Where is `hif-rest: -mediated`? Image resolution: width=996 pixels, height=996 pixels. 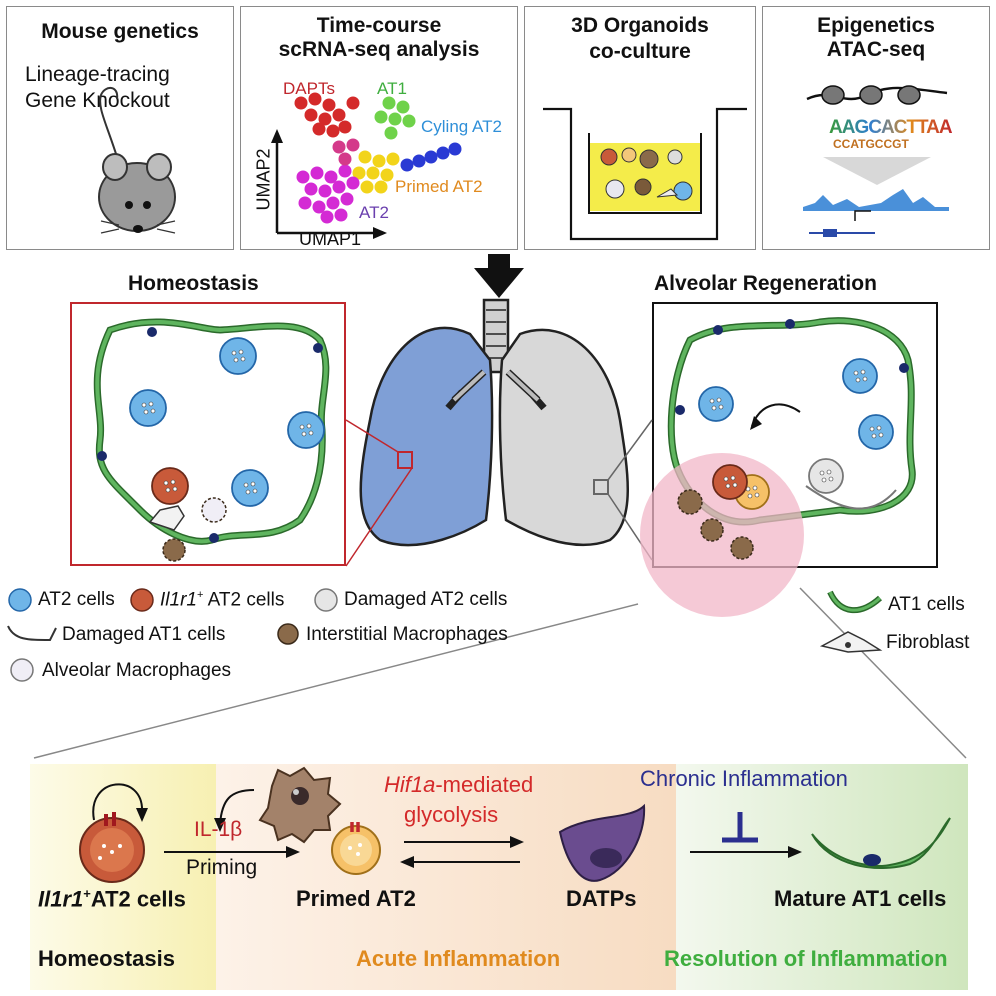 hif-rest: -mediated is located at coordinates (484, 784).